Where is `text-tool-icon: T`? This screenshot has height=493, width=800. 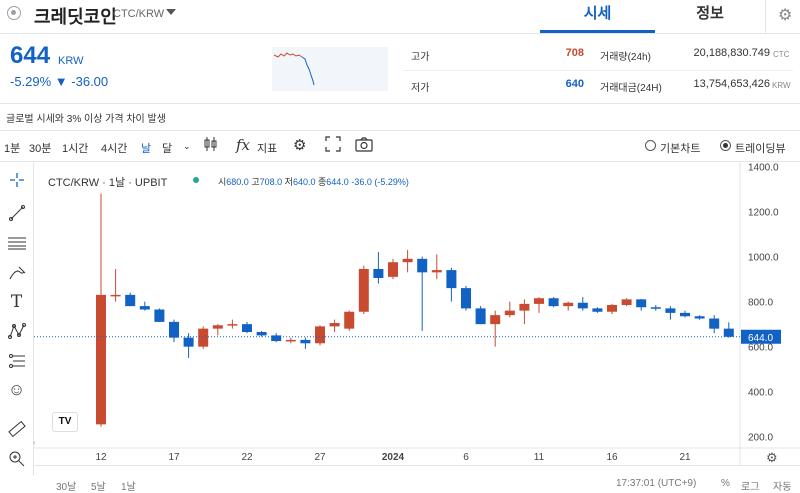 text-tool-icon: T is located at coordinates (16, 302).